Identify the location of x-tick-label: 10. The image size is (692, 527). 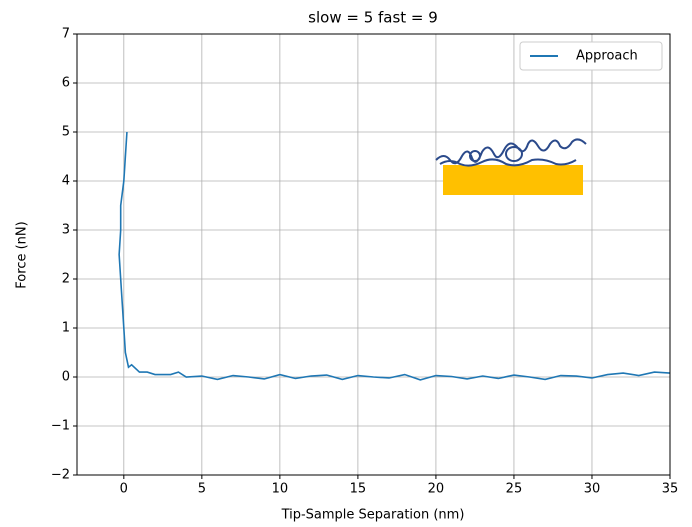
(280, 489).